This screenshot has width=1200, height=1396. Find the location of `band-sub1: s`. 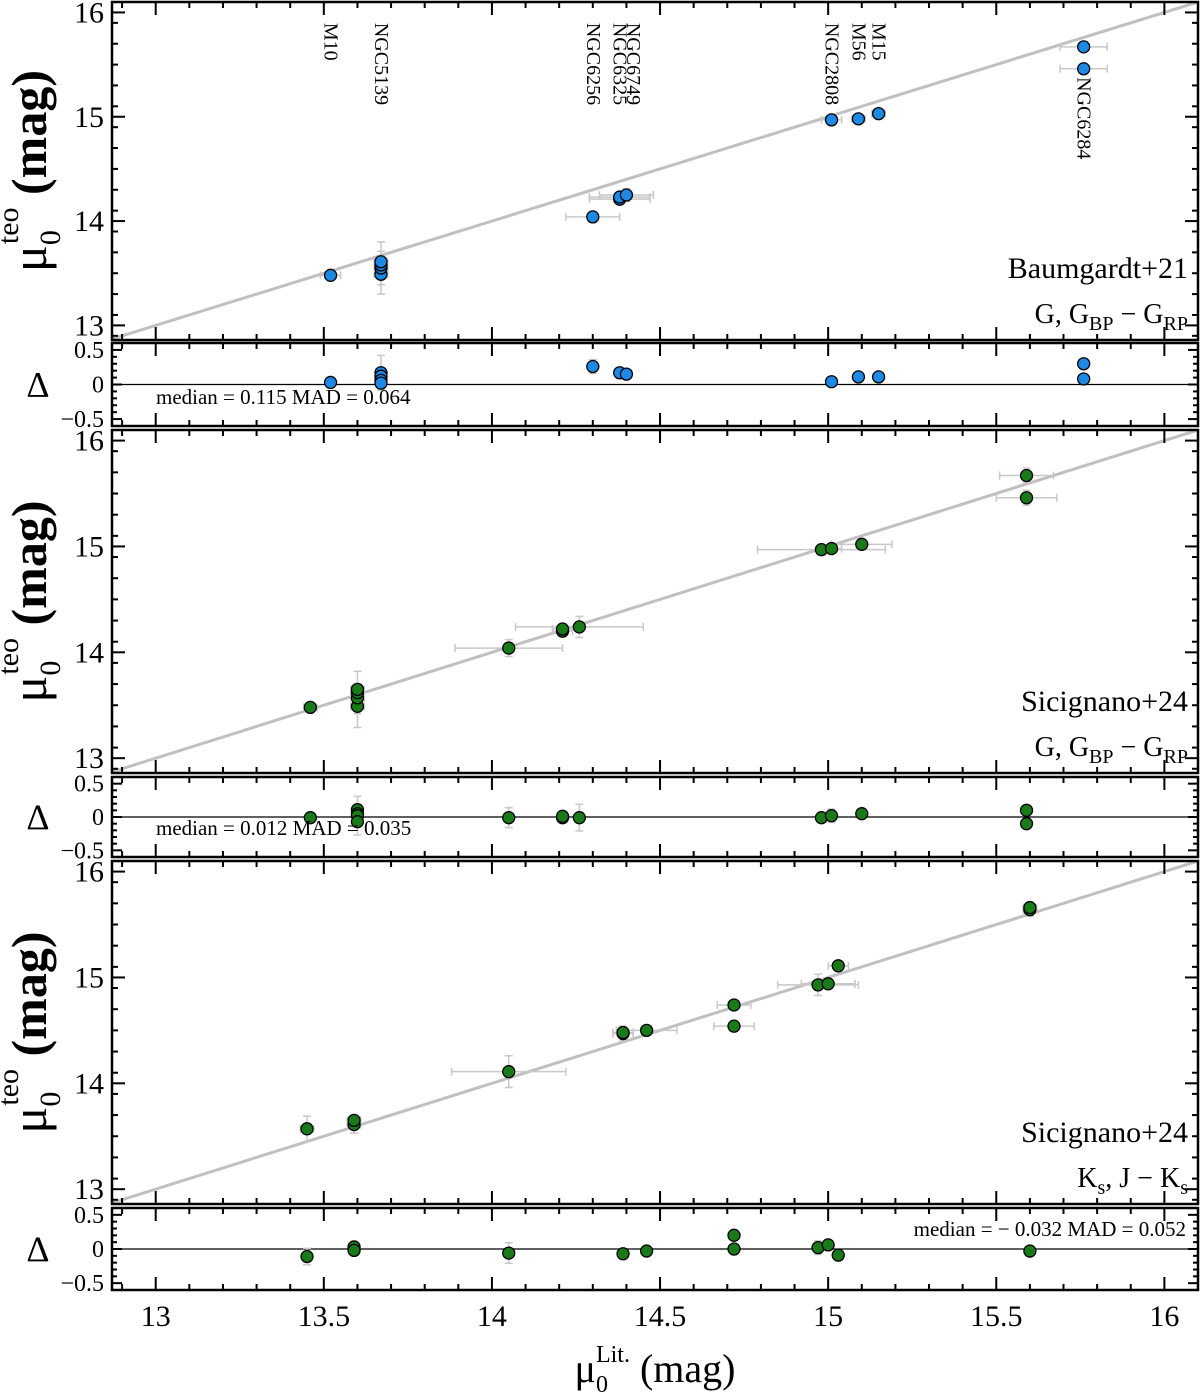

band-sub1: s is located at coordinates (1101, 1188).